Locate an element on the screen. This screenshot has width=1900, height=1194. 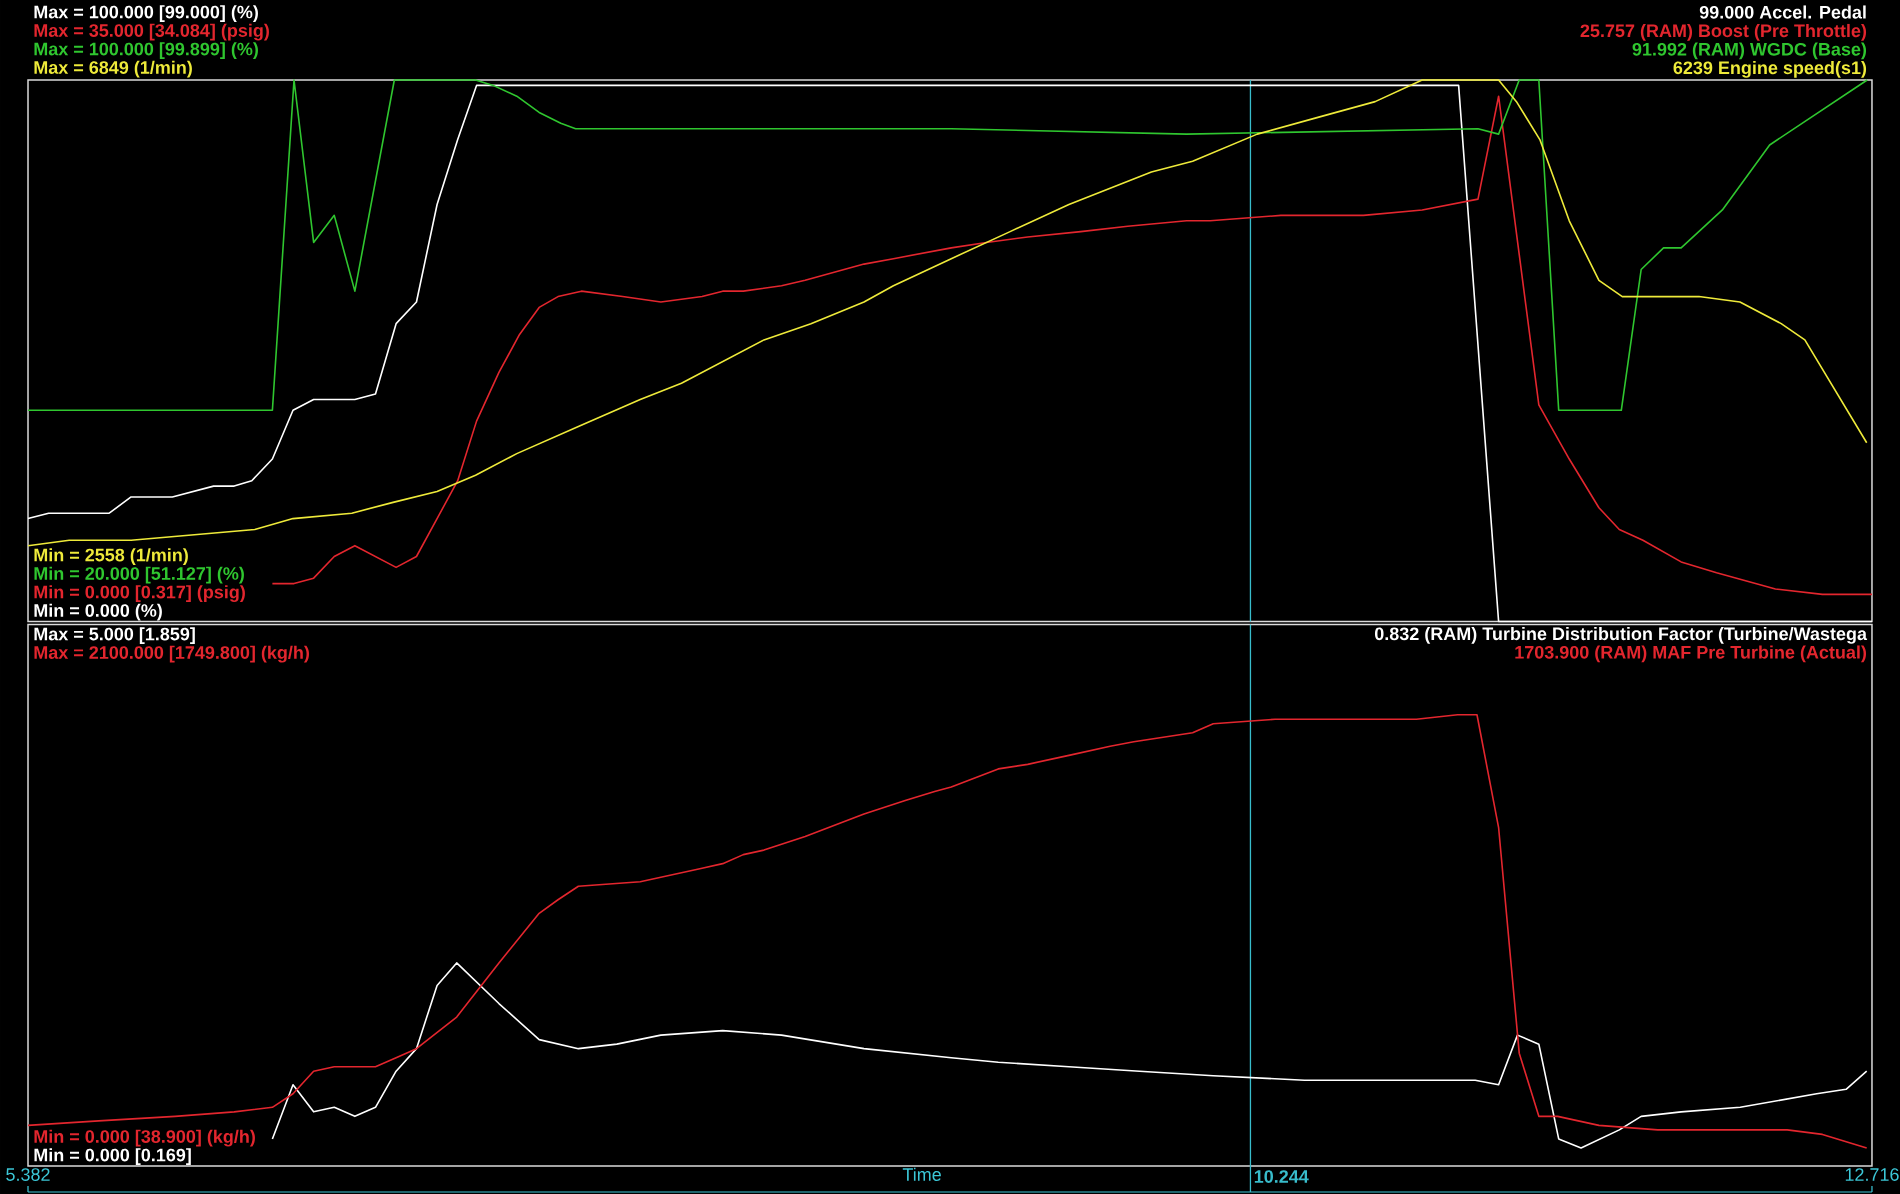
x-axis-title: Time is located at coordinates (921, 1174).